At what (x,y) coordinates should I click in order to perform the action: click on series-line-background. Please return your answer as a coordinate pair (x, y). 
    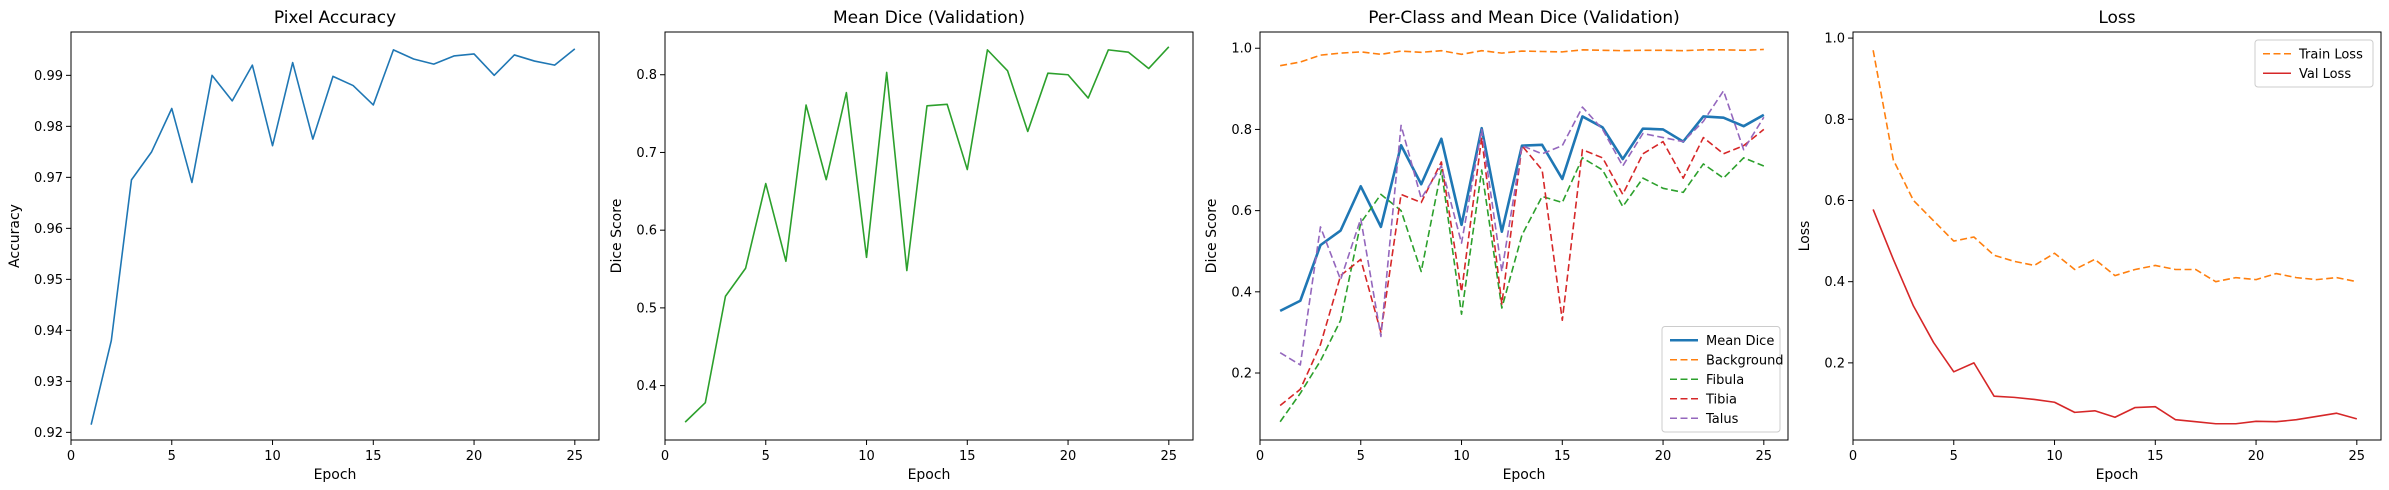
    Looking at the image, I should click on (1522, 57).